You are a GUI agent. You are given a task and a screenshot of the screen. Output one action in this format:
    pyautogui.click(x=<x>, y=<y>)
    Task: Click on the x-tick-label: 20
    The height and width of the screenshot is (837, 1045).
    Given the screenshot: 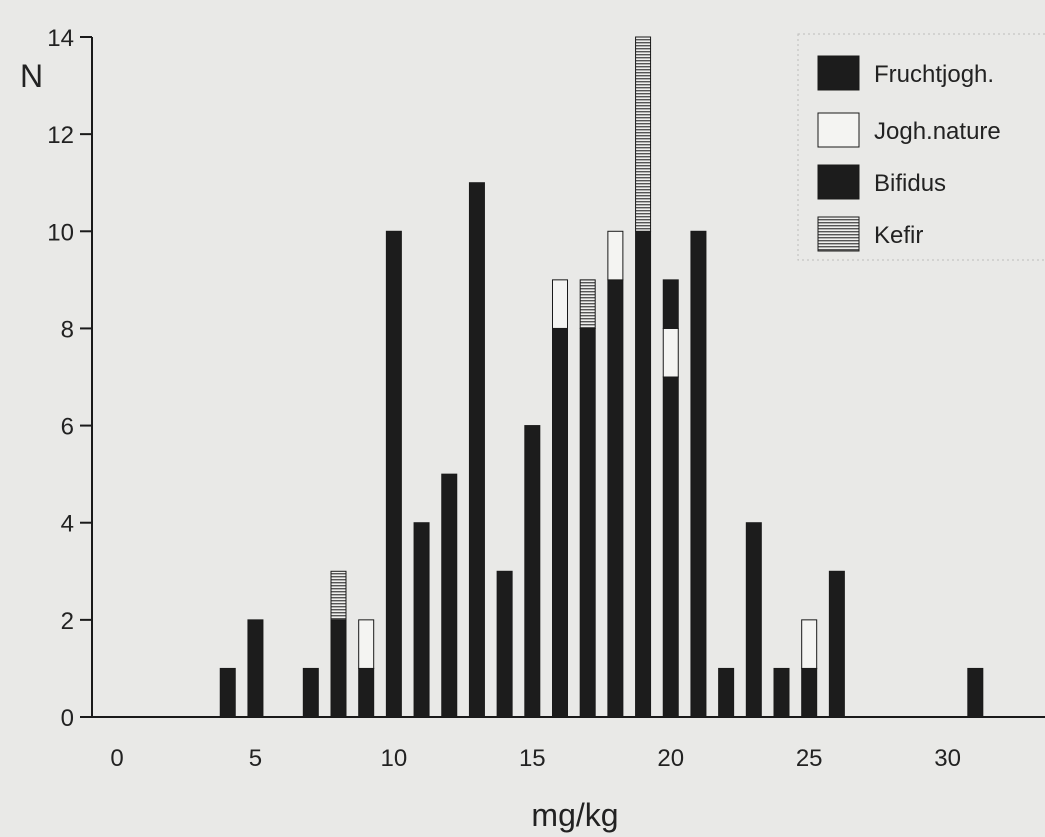 What is the action you would take?
    pyautogui.click(x=670, y=758)
    